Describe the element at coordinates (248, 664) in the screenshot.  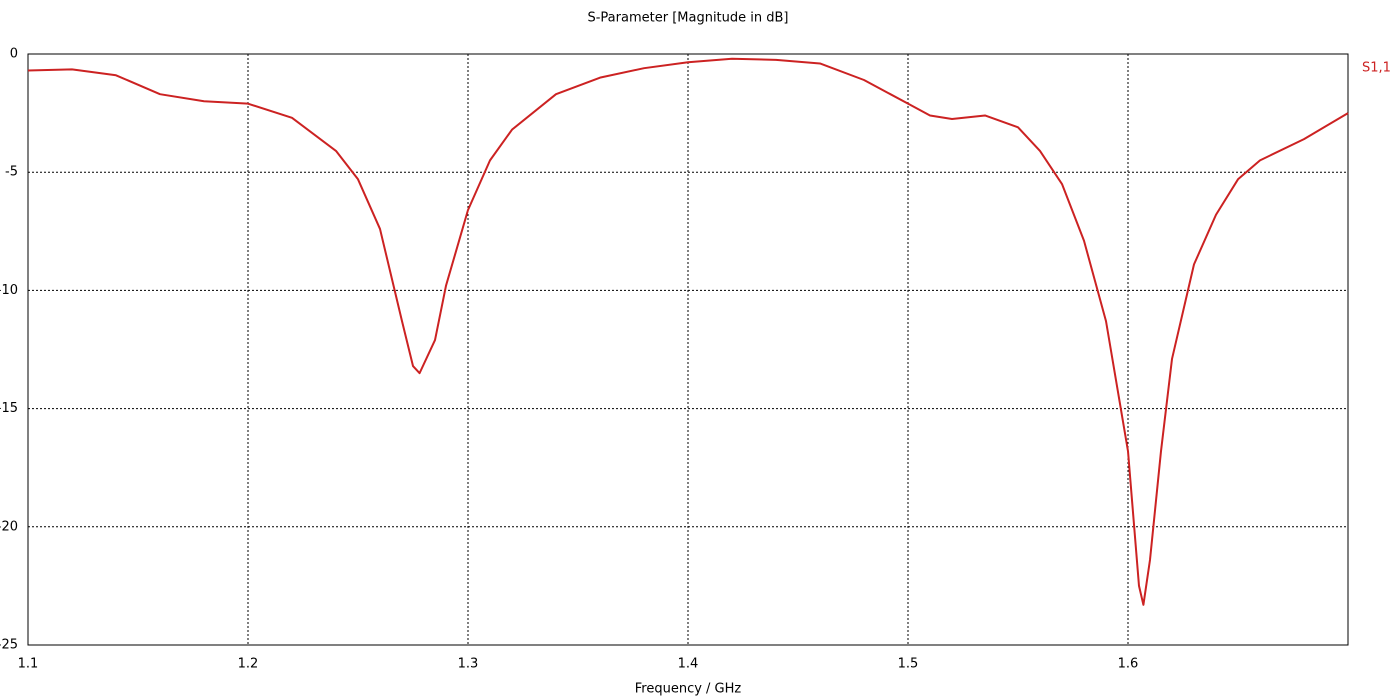
I see `x-tick-label: 1.2` at that location.